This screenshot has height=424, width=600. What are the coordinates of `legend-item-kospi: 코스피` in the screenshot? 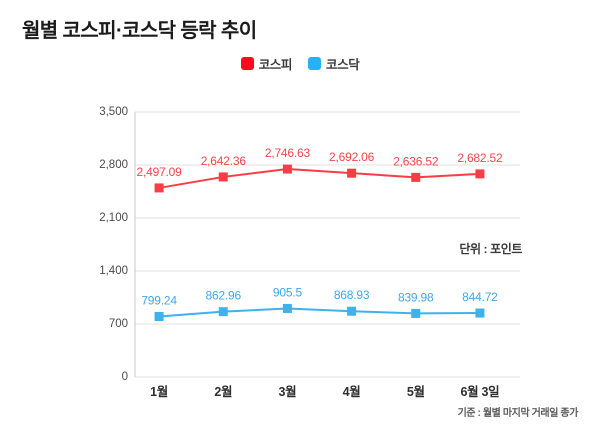 It's located at (266, 63).